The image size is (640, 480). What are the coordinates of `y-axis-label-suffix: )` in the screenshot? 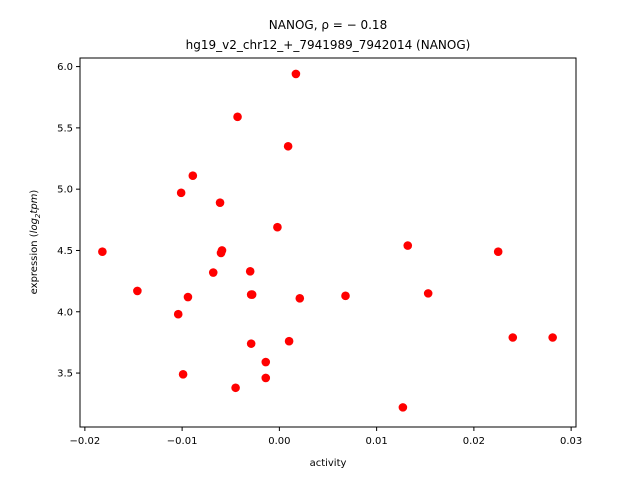 It's located at (34, 192).